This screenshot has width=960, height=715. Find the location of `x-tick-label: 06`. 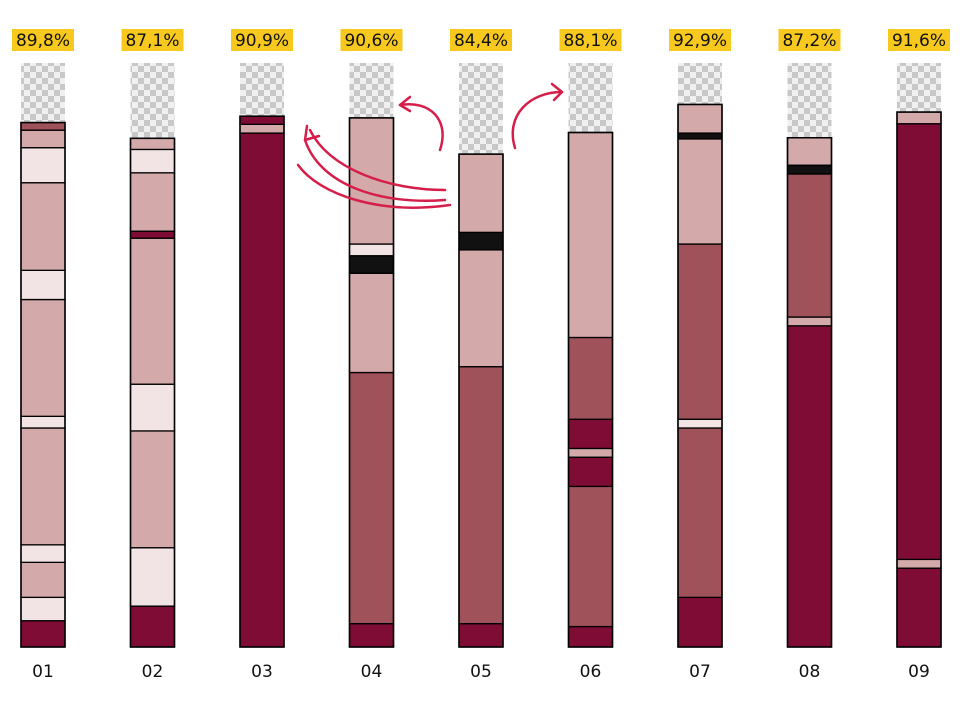

x-tick-label: 06 is located at coordinates (591, 672).